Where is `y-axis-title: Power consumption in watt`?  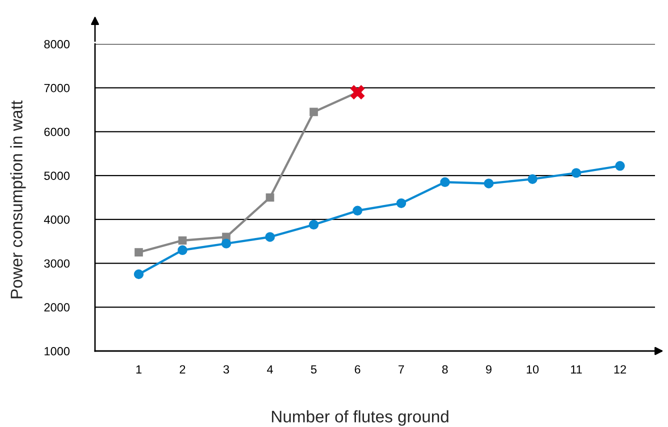
y-axis-title: Power consumption in watt is located at coordinates (18, 199).